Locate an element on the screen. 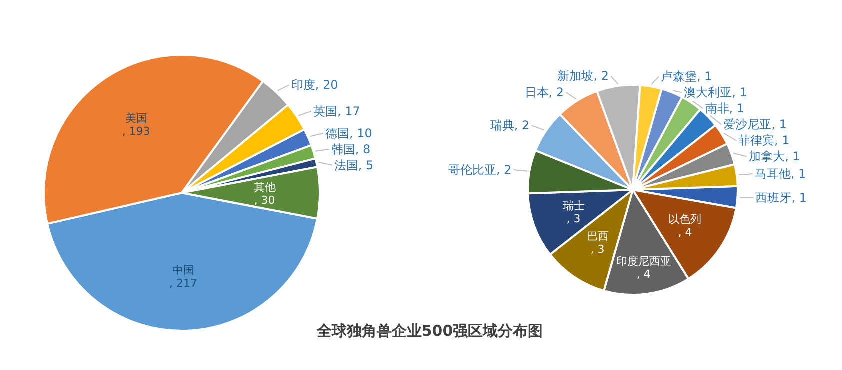  category-label: 以色列 is located at coordinates (685, 219).